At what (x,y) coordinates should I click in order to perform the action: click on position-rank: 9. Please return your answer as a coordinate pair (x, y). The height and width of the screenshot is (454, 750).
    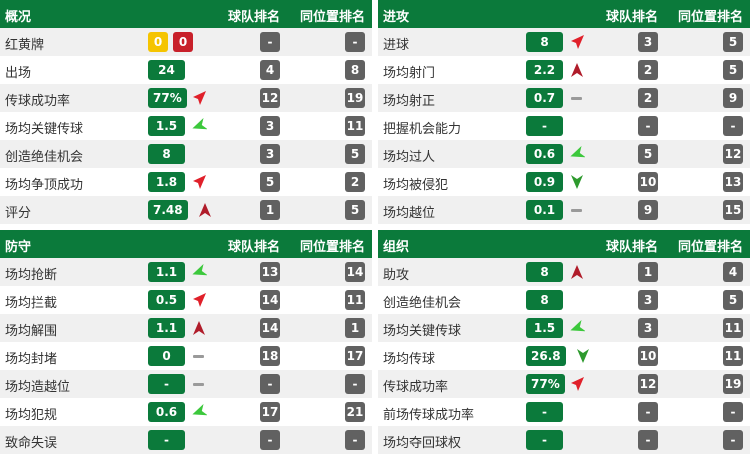
    Looking at the image, I should click on (733, 98).